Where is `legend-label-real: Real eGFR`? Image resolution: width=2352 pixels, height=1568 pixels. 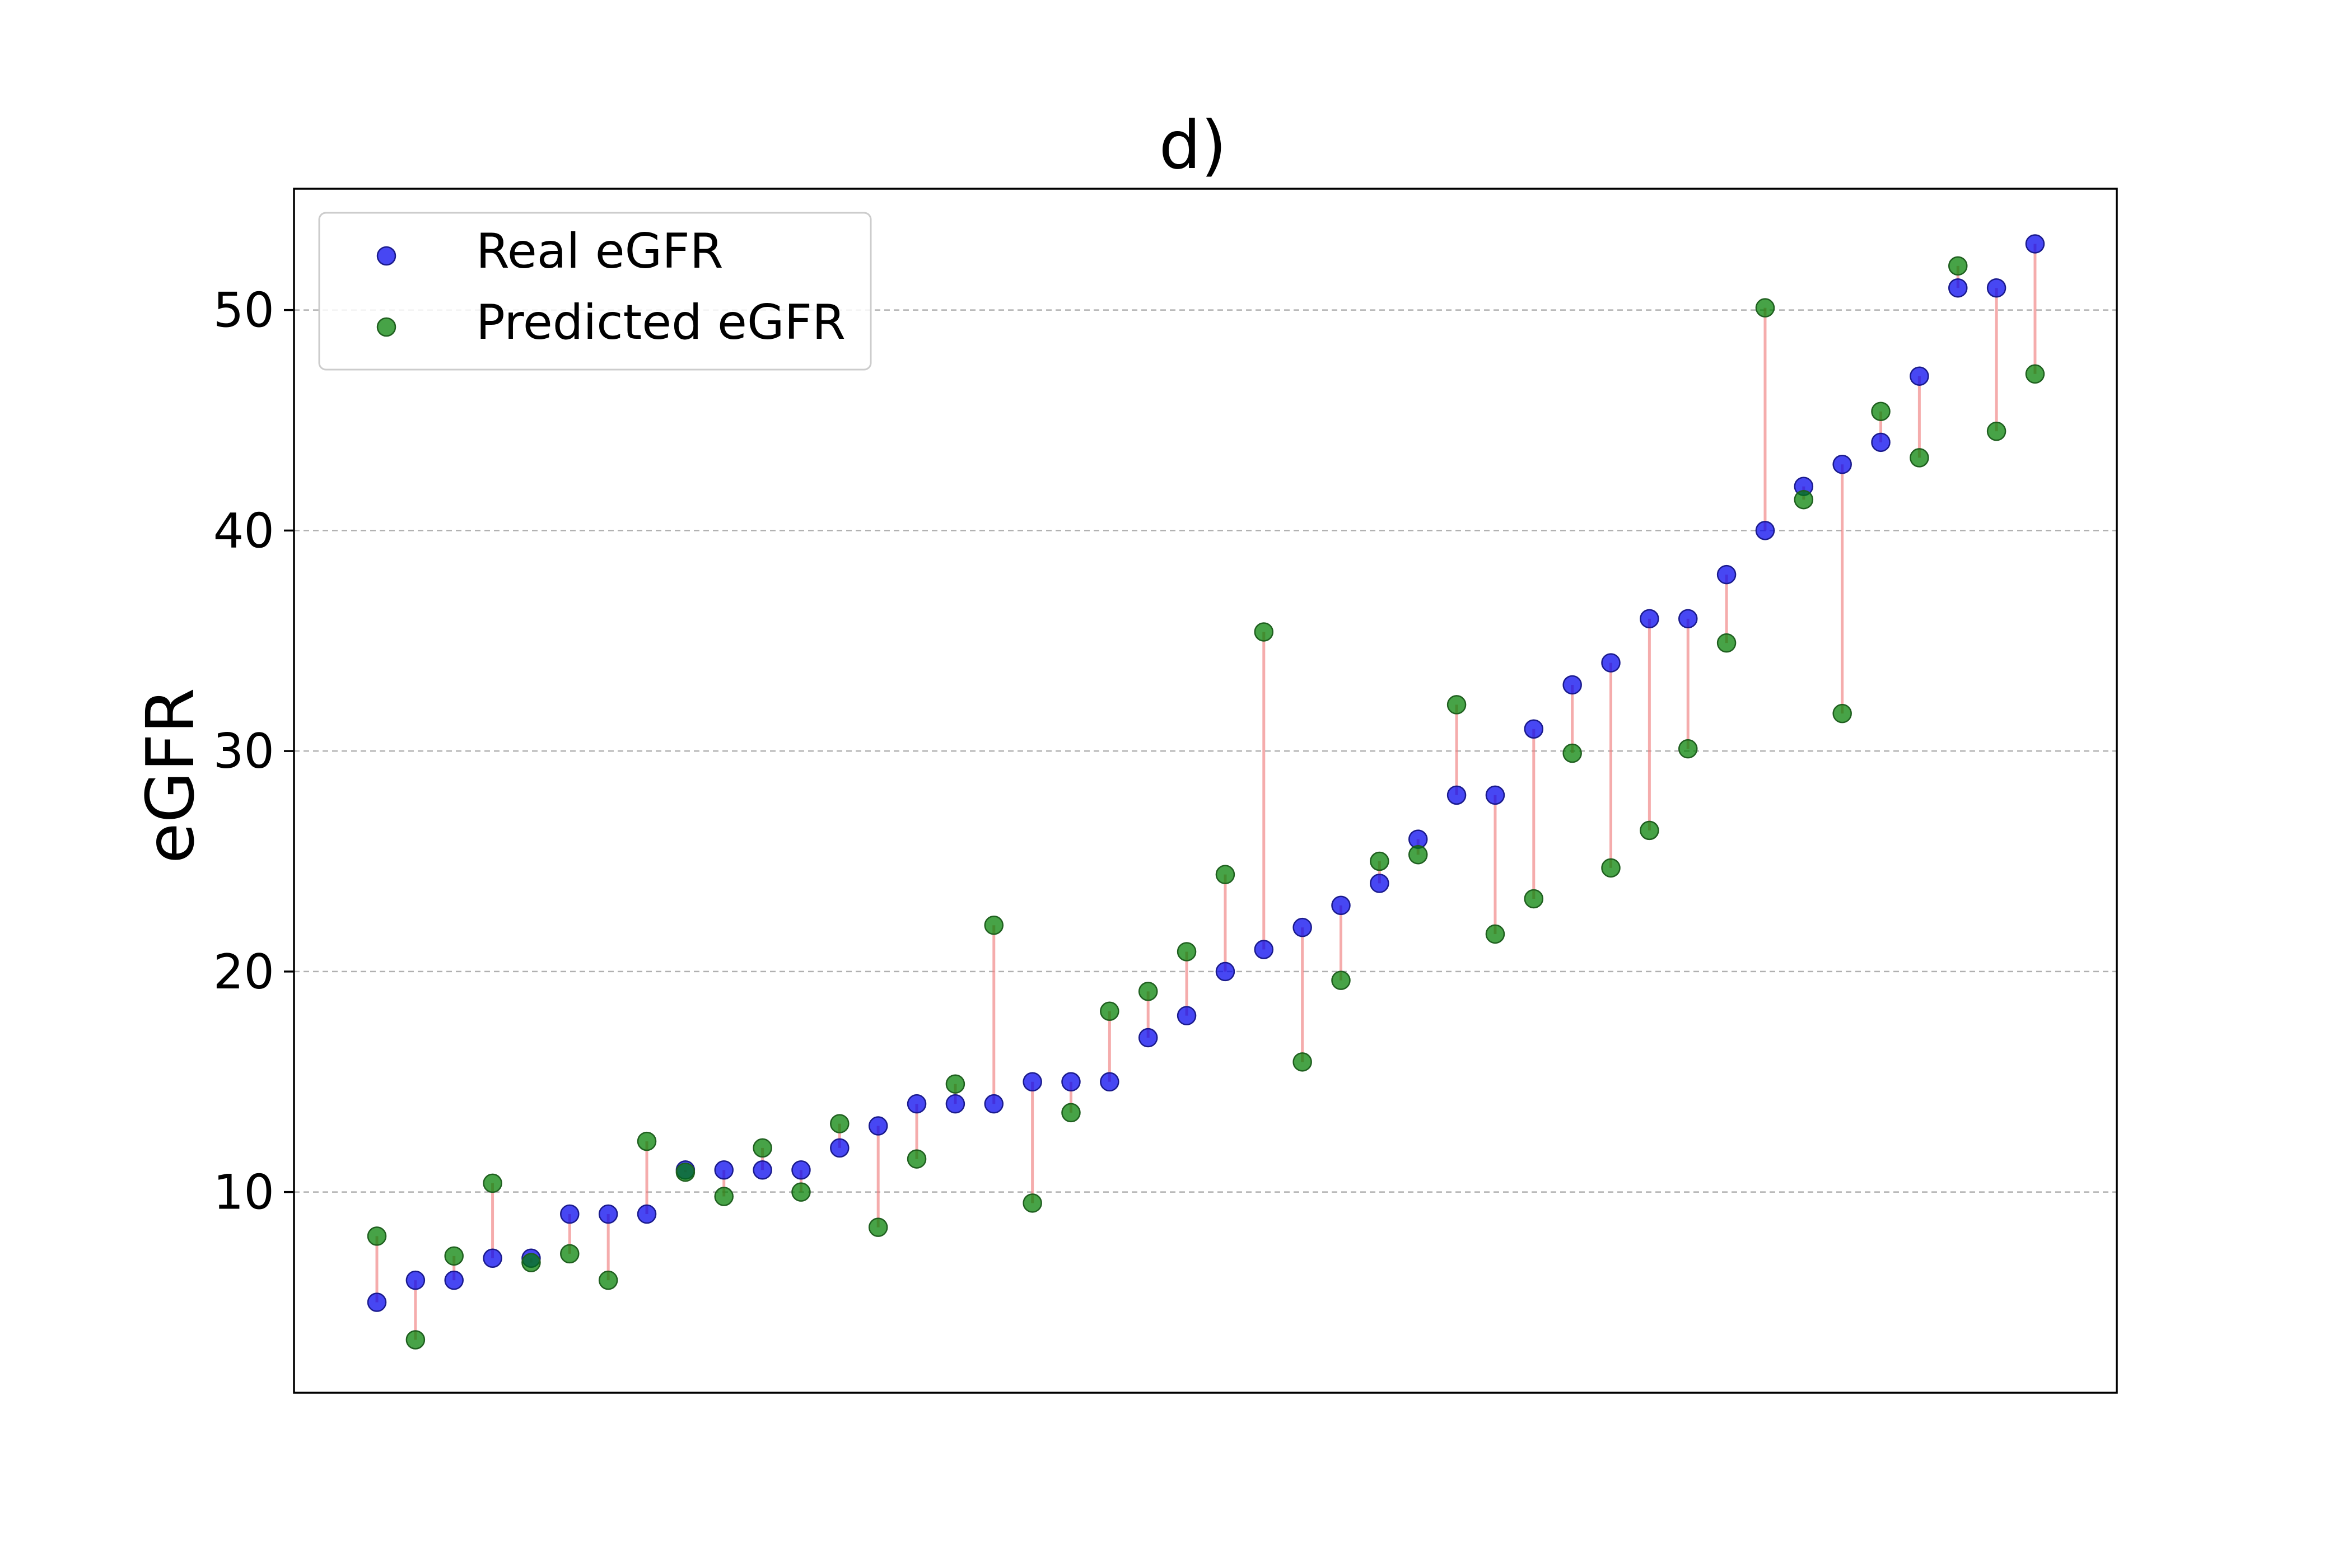 legend-label-real: Real eGFR is located at coordinates (600, 251).